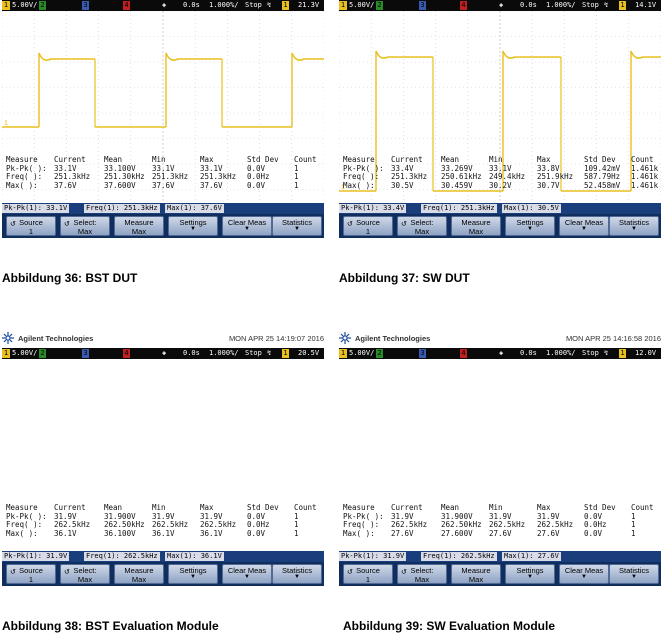 This screenshot has width=664, height=639. Describe the element at coordinates (345, 338) in the screenshot. I see `agilent-logo-icon: 1` at that location.